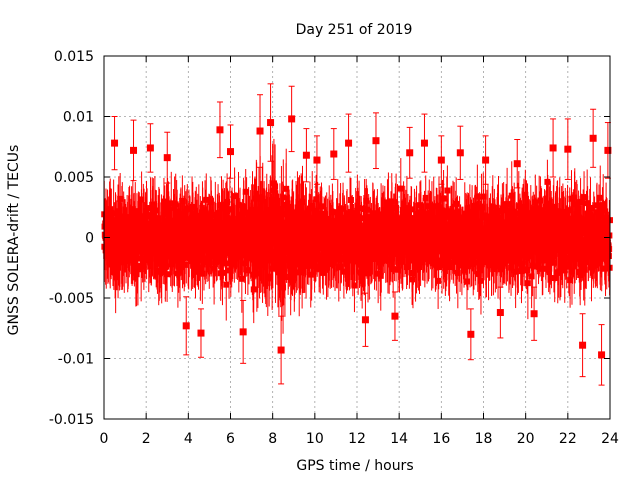  I want to click on x-tick-label: 2, so click(146, 439).